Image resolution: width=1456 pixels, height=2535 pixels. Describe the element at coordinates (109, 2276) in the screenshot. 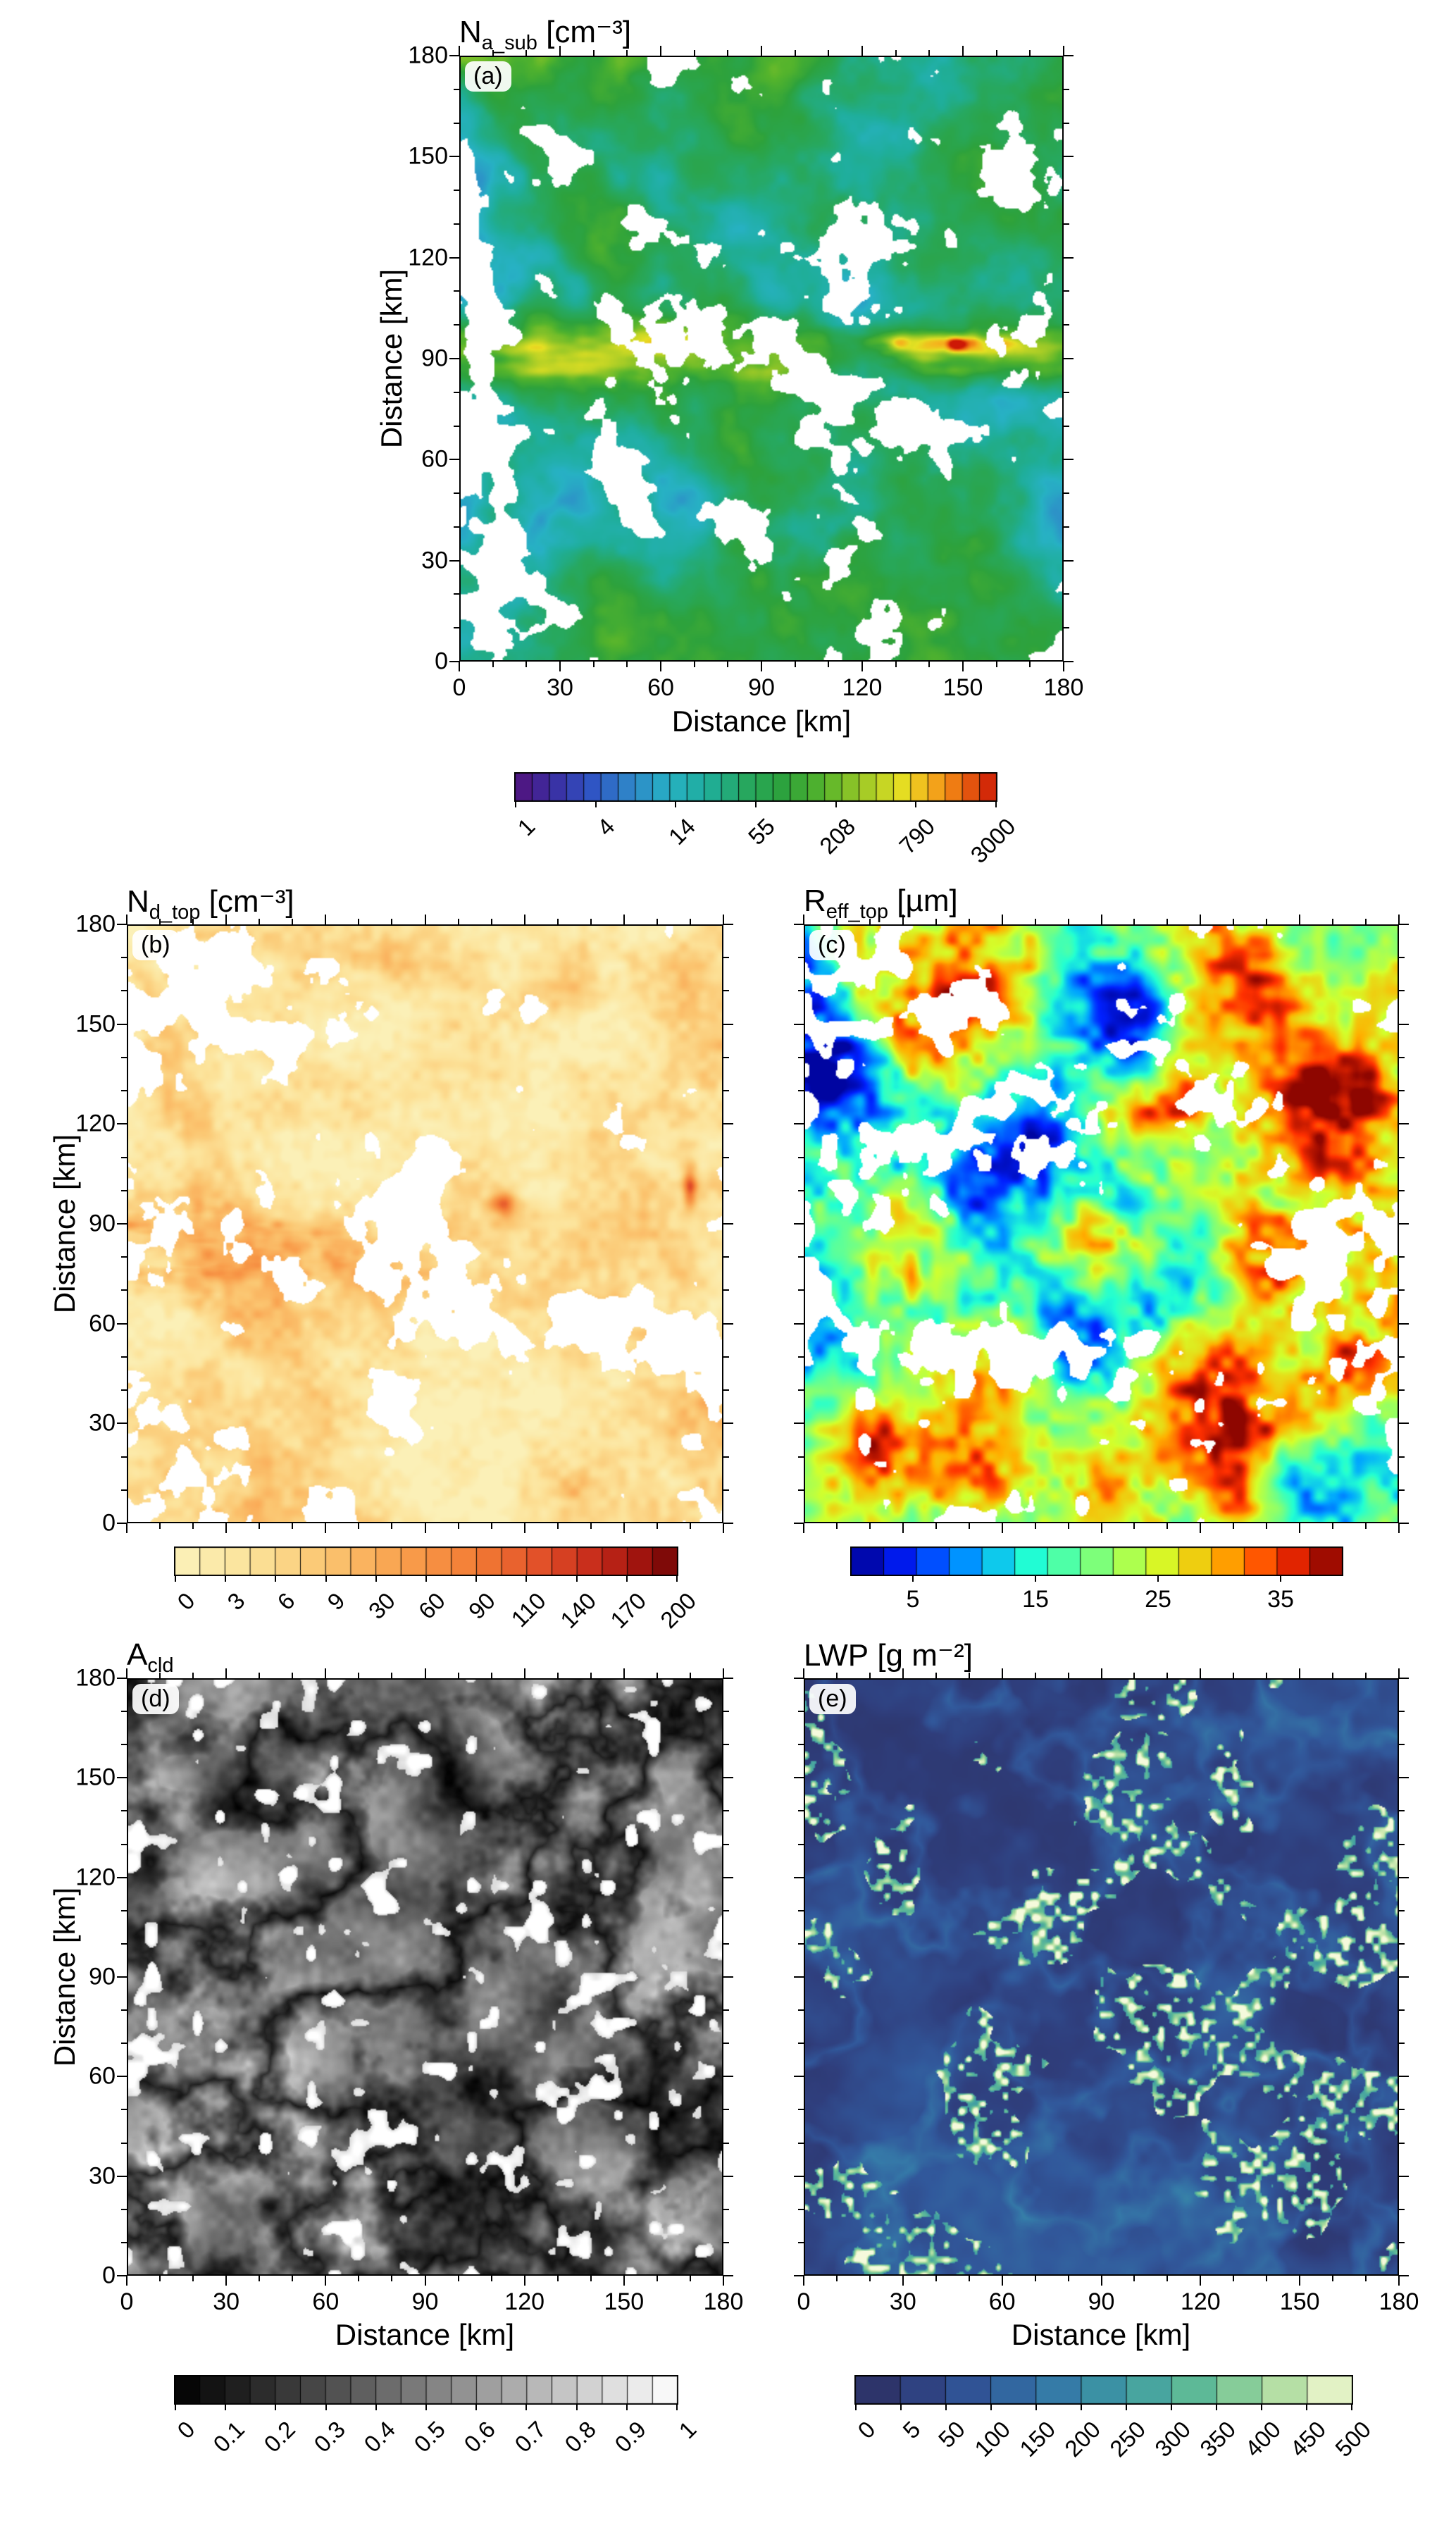

I see `y-tick-label: 0` at that location.